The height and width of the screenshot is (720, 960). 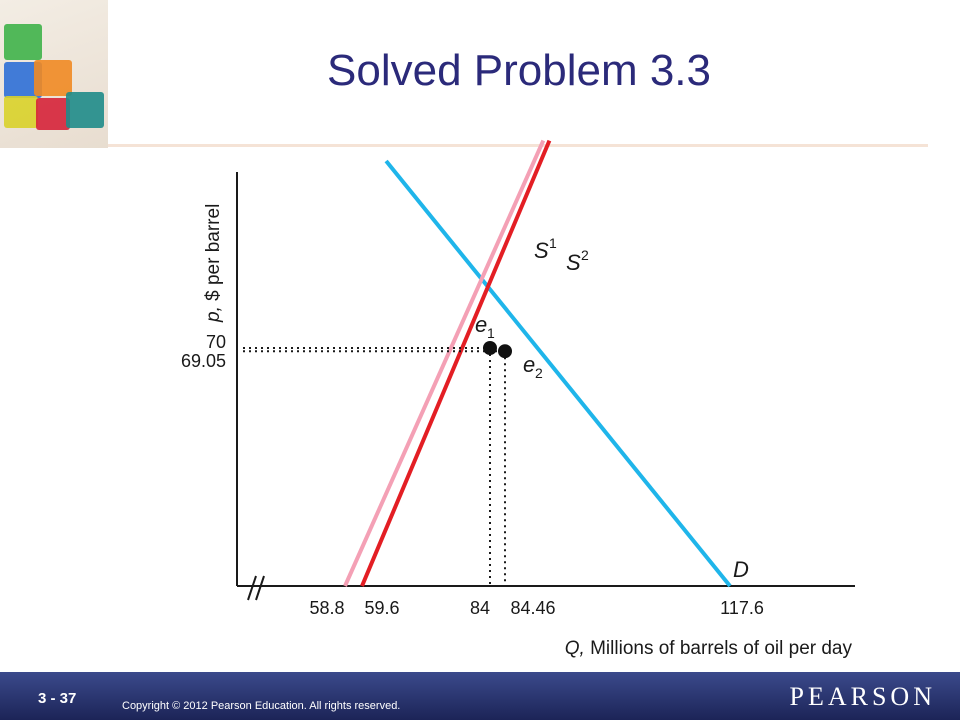 I want to click on x-tick-label: 84, so click(x=480, y=608).